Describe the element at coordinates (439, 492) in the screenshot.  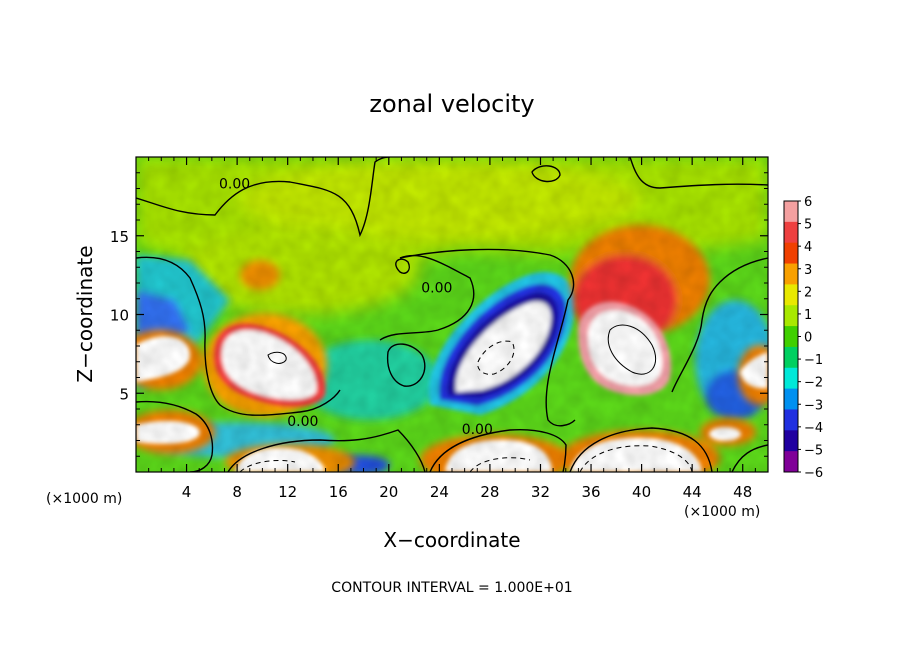
I see `x-tick-label: 24` at that location.